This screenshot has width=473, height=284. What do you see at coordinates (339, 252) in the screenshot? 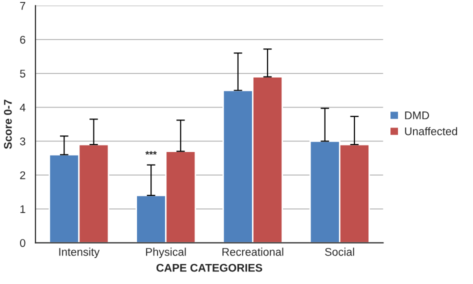
I see `x-tick-label: Social` at bounding box center [339, 252].